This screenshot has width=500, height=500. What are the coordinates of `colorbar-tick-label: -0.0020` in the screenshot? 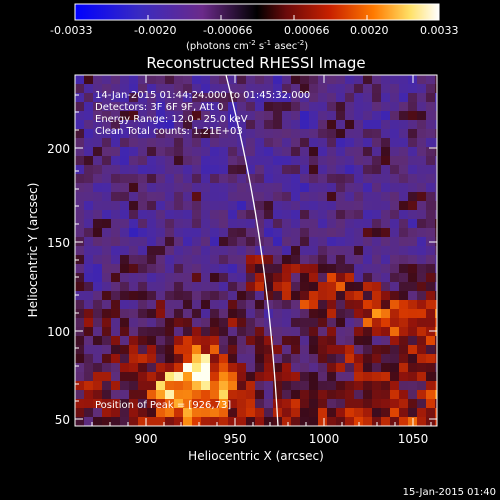 It's located at (155, 30).